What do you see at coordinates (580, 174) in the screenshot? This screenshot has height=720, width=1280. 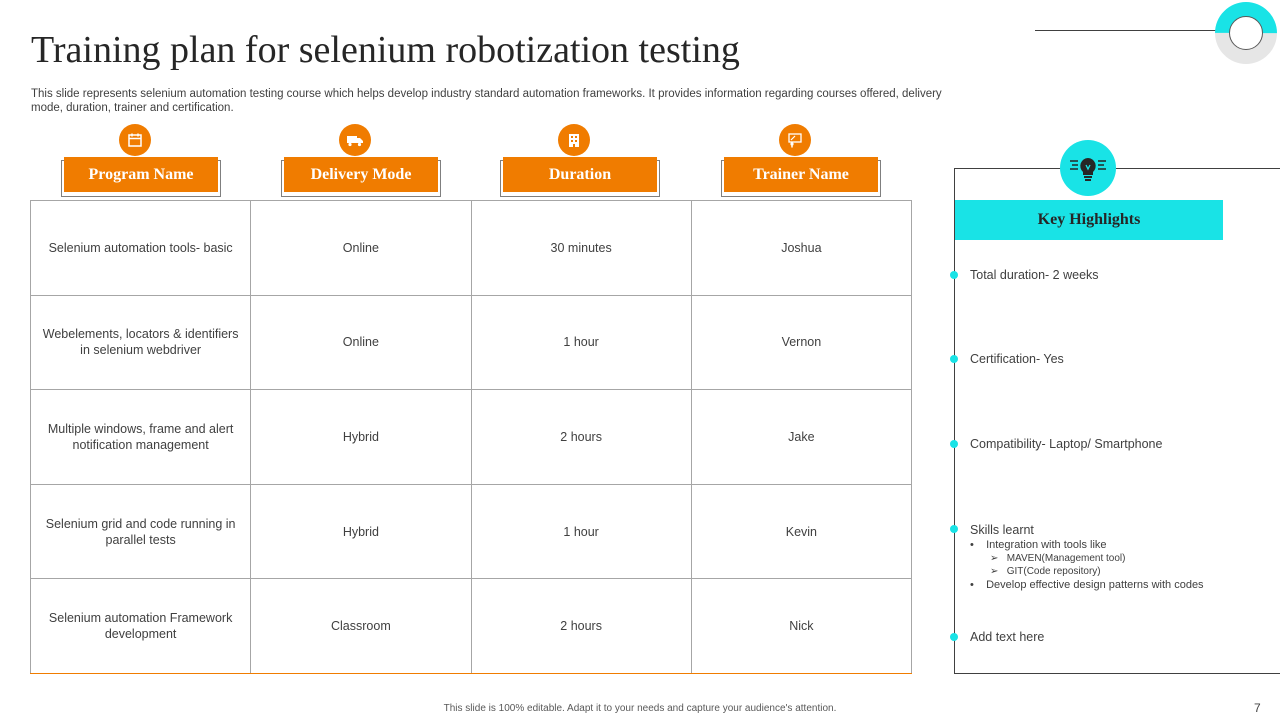 I see `header-label: Duration` at bounding box center [580, 174].